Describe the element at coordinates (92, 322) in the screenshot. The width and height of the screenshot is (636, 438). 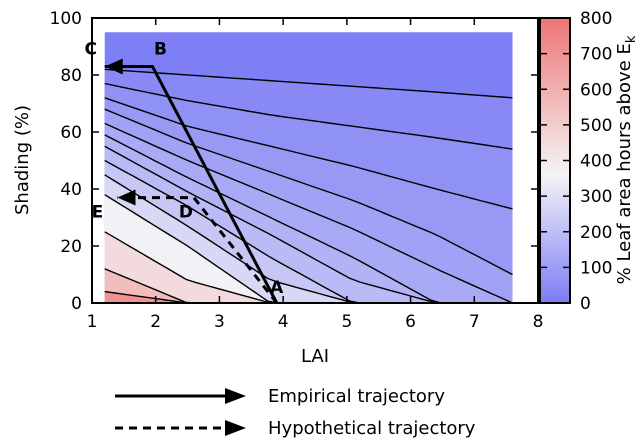
I see `x-tick-label: 1` at that location.